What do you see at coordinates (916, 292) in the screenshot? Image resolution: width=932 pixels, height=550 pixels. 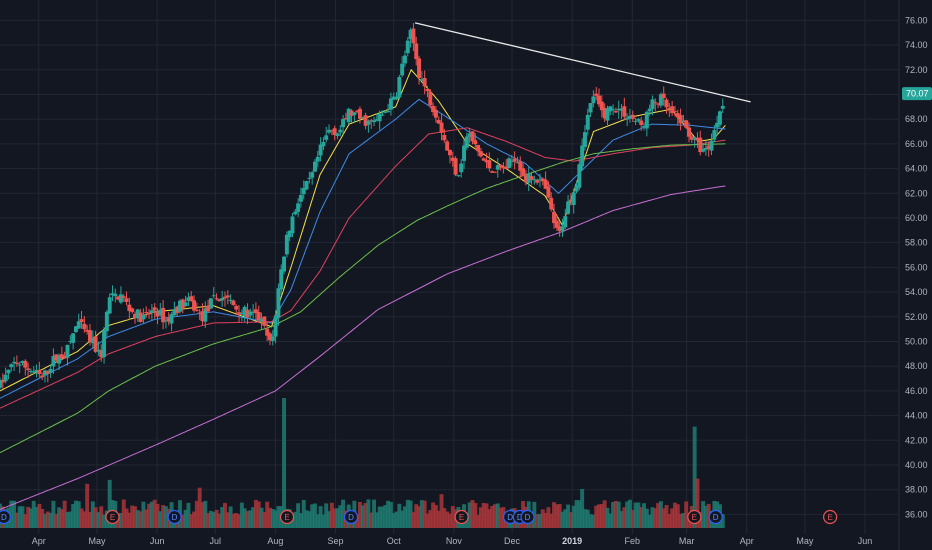 I see `y-tick-label: 54.00` at bounding box center [916, 292].